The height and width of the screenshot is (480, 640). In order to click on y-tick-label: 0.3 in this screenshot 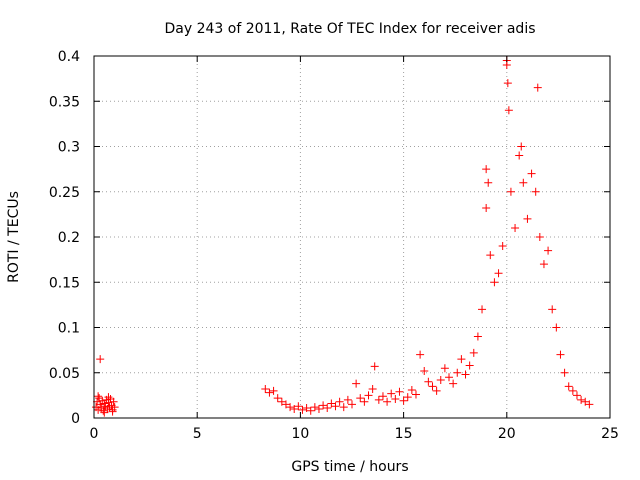, I will do `click(69, 148)`.